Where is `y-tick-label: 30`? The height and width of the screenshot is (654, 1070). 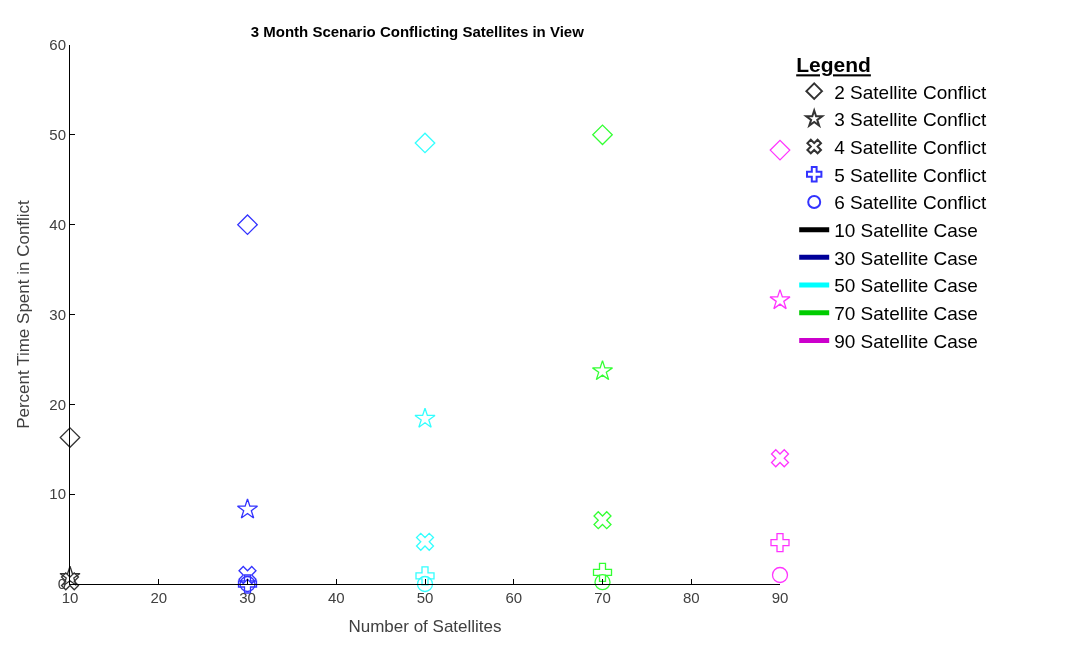 y-tick-label: 30 is located at coordinates (57, 314).